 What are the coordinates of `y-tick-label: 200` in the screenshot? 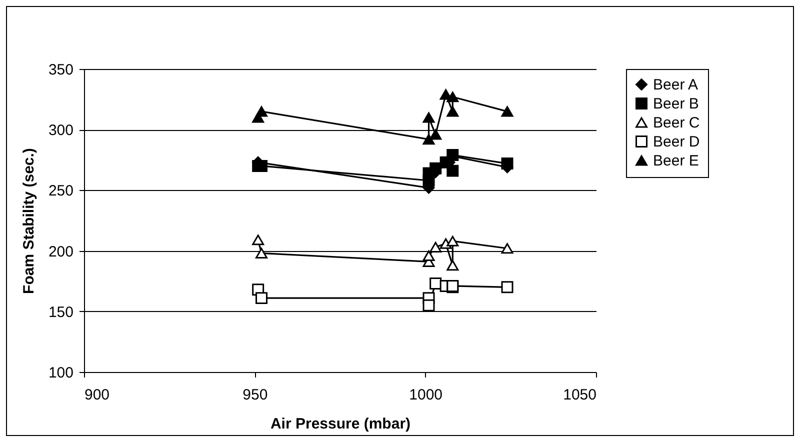 It's located at (61, 251).